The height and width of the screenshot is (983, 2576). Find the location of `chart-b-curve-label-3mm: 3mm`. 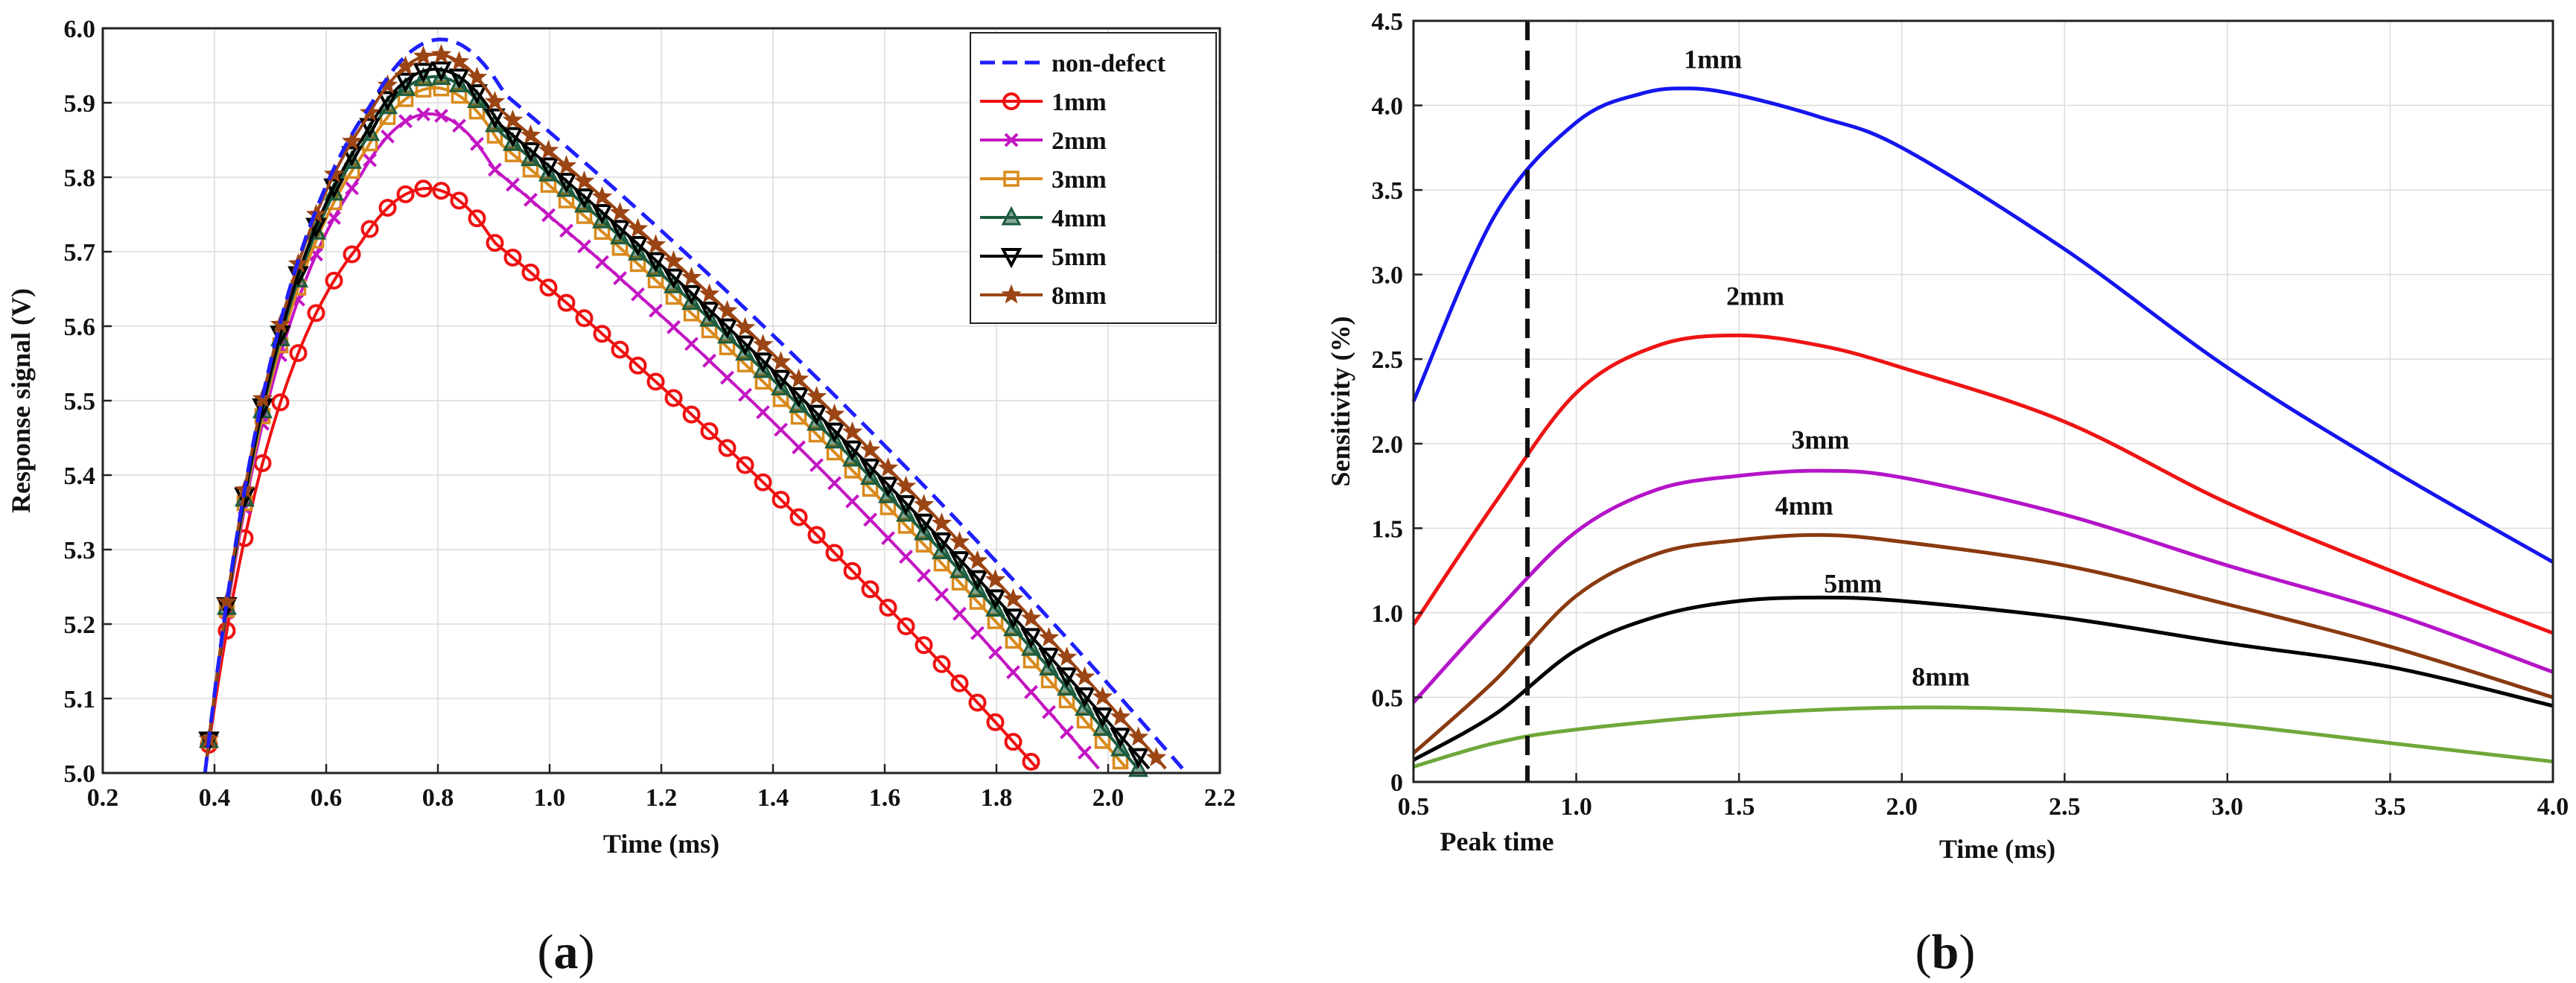

chart-b-curve-label-3mm: 3mm is located at coordinates (1820, 440).